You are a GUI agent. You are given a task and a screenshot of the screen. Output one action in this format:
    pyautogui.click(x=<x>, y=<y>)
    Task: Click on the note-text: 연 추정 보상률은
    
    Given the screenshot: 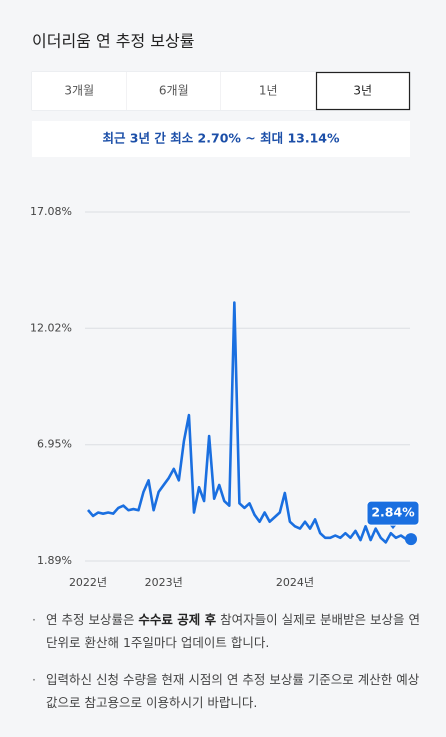 What is the action you would take?
    pyautogui.click(x=92, y=619)
    